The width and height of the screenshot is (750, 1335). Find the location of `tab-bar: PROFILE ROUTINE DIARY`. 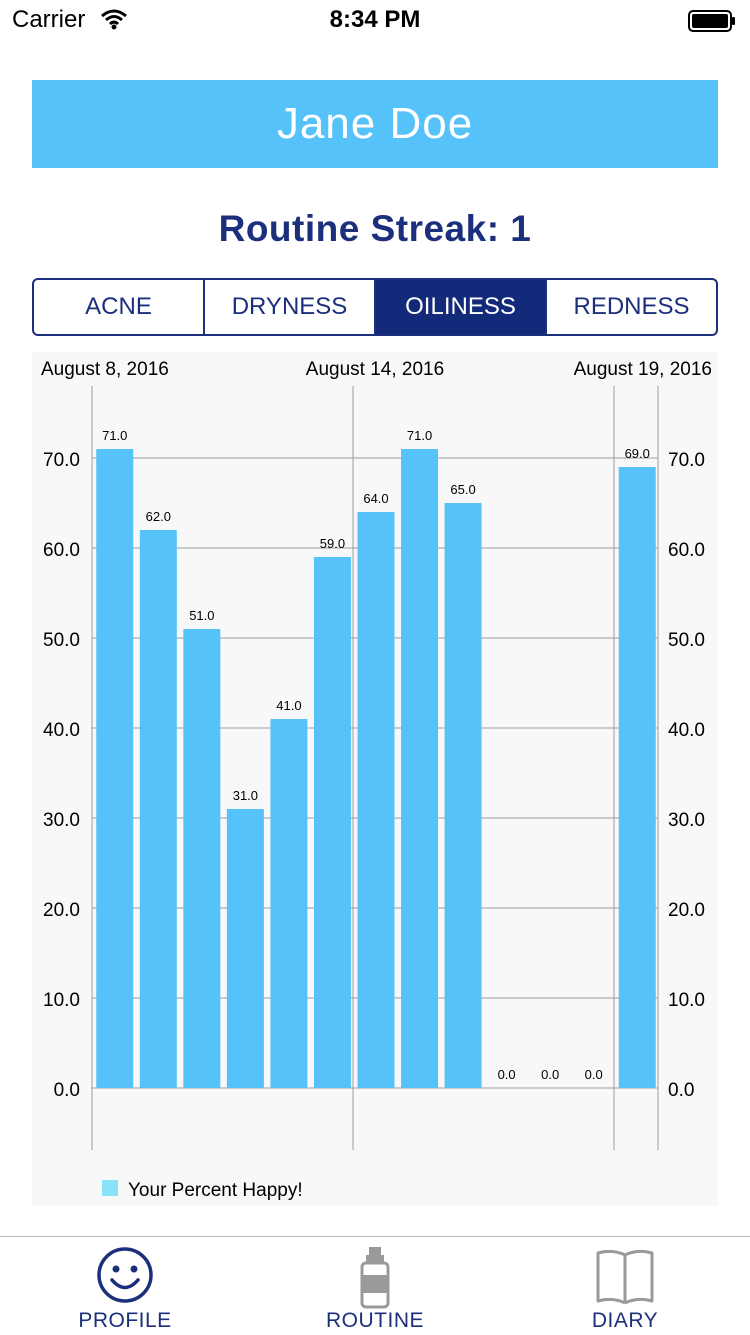

tab-bar: PROFILE ROUTINE DIARY is located at coordinates (375, 1285).